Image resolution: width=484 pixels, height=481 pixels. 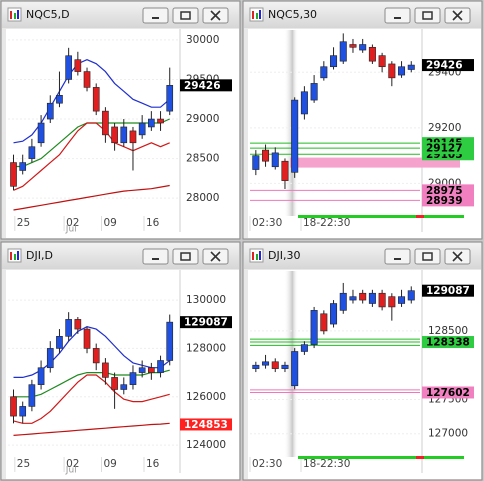 What do you see at coordinates (448, 331) in the screenshot?
I see `y-tick-label: 128500` at bounding box center [448, 331].